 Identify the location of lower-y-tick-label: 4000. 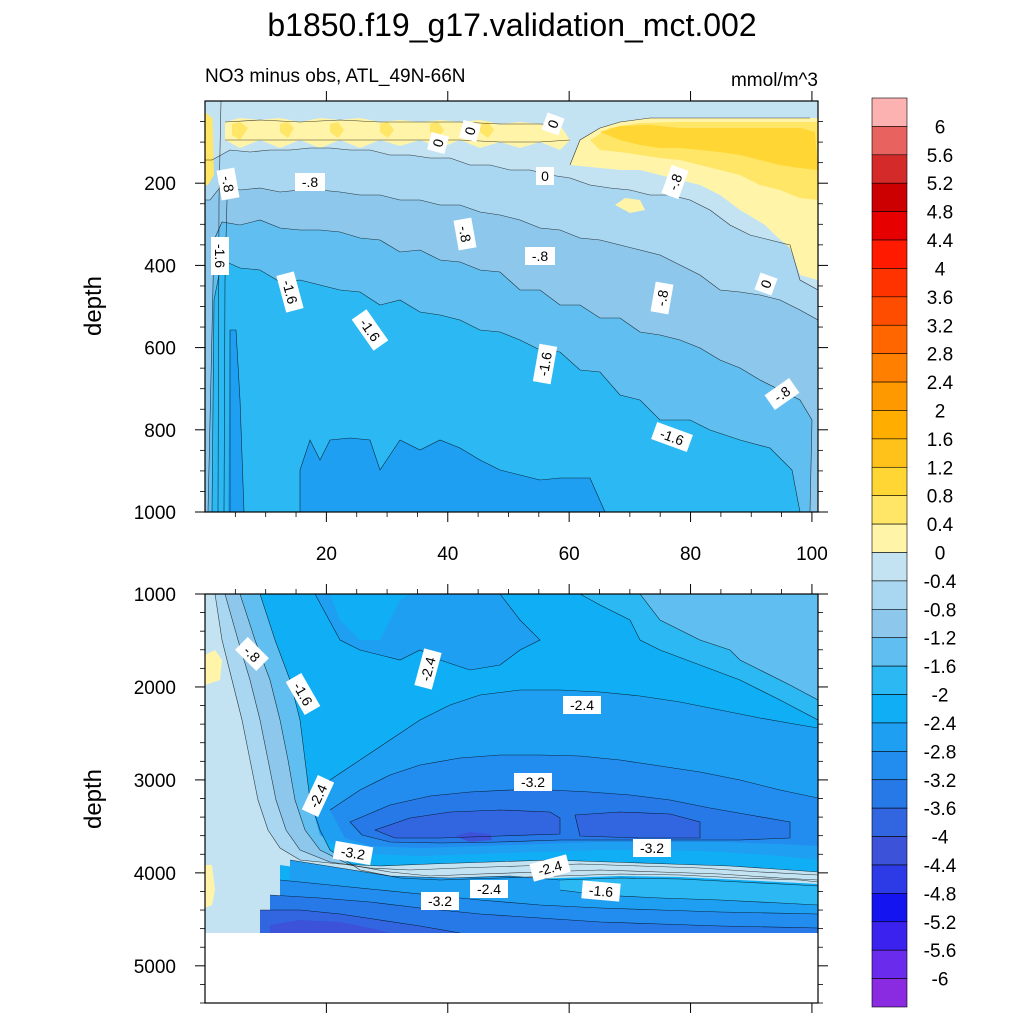
(155, 874).